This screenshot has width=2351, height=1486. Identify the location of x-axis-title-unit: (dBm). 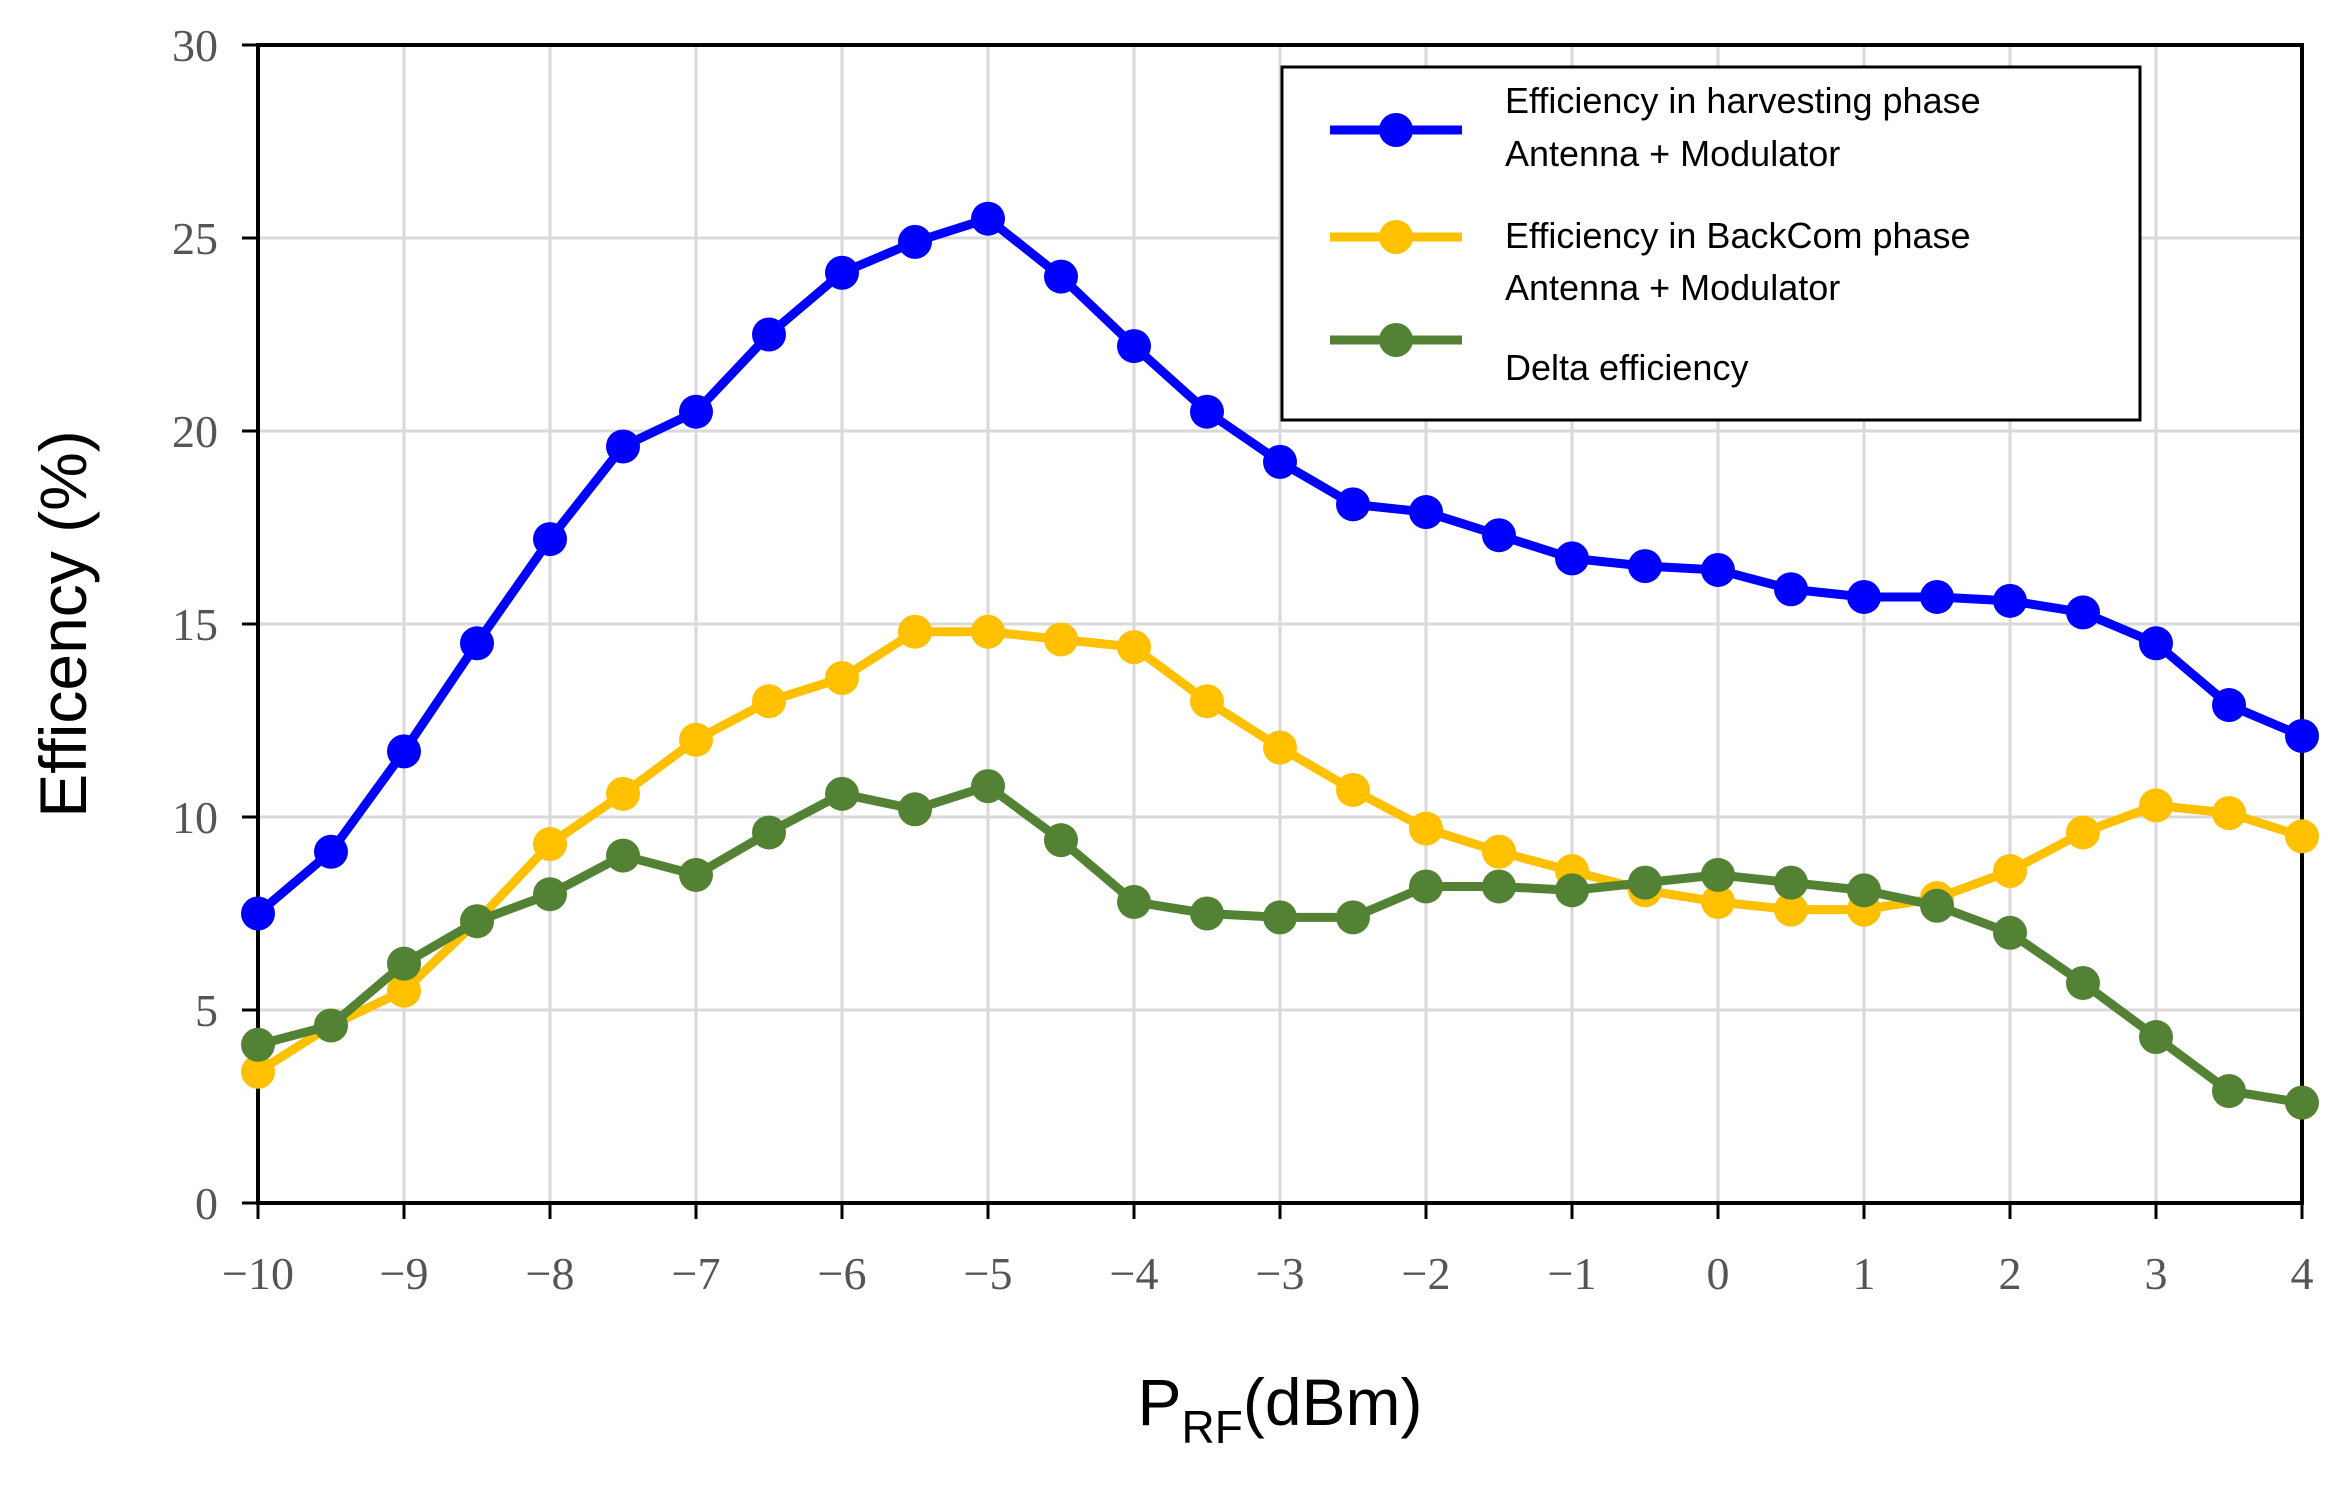
(1333, 1402).